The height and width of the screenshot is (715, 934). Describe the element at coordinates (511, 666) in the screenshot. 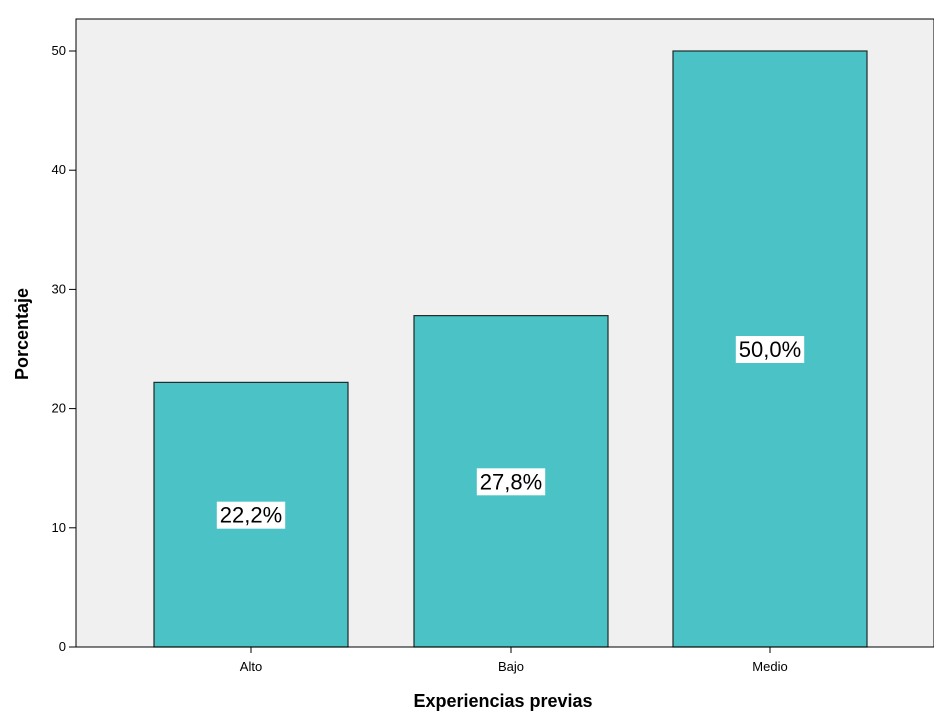

I see `x-tick-label: Bajo` at that location.